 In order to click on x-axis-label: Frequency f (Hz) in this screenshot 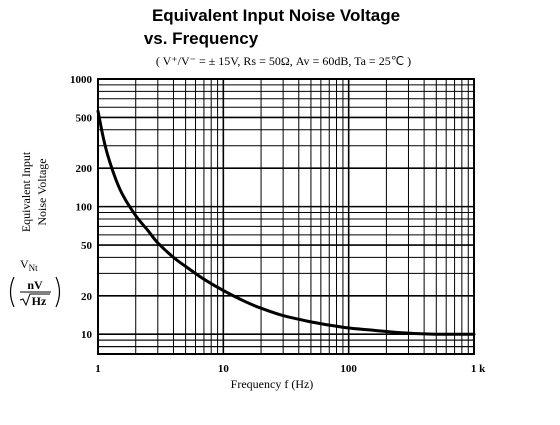, I will do `click(272, 384)`.